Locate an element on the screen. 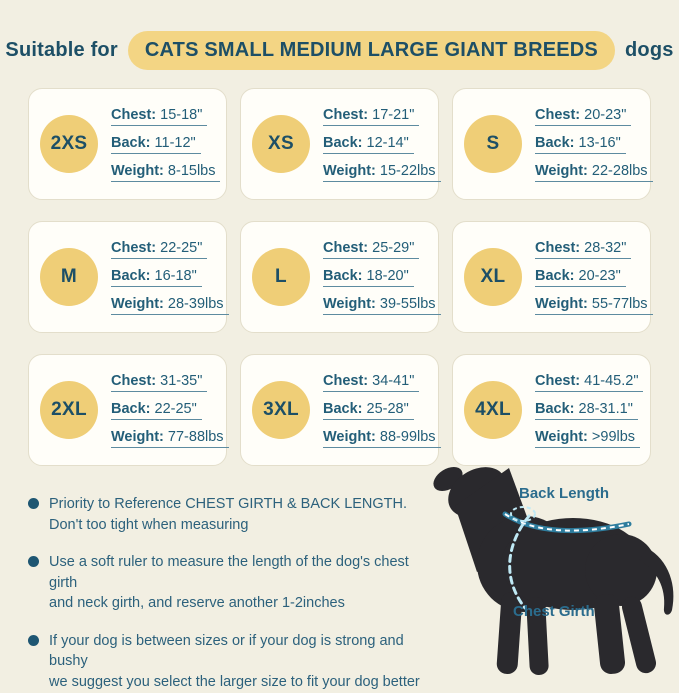  size-badge: 2XS is located at coordinates (69, 144).